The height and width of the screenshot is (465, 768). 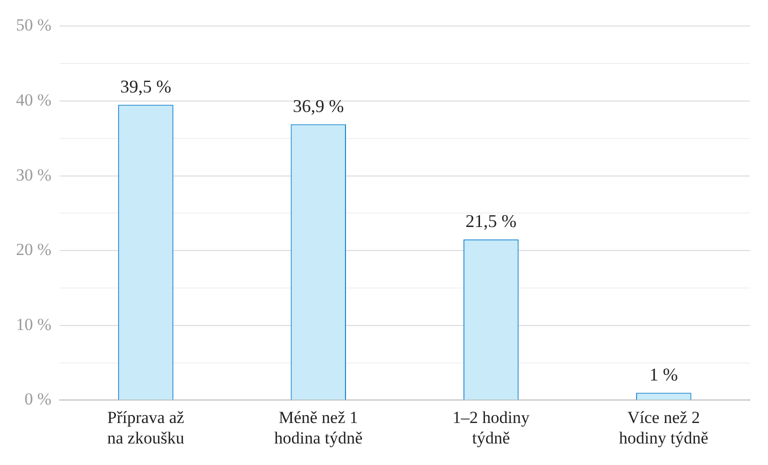 What do you see at coordinates (34, 174) in the screenshot?
I see `y-tick-label: 30 %` at bounding box center [34, 174].